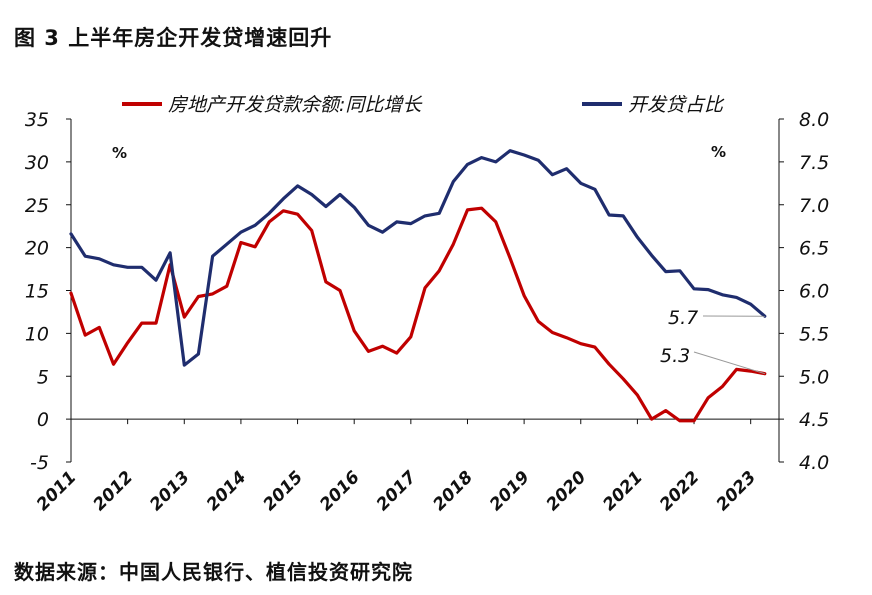 Image resolution: width=872 pixels, height=595 pixels. I want to click on y-tick-label: 35, so click(37, 120).